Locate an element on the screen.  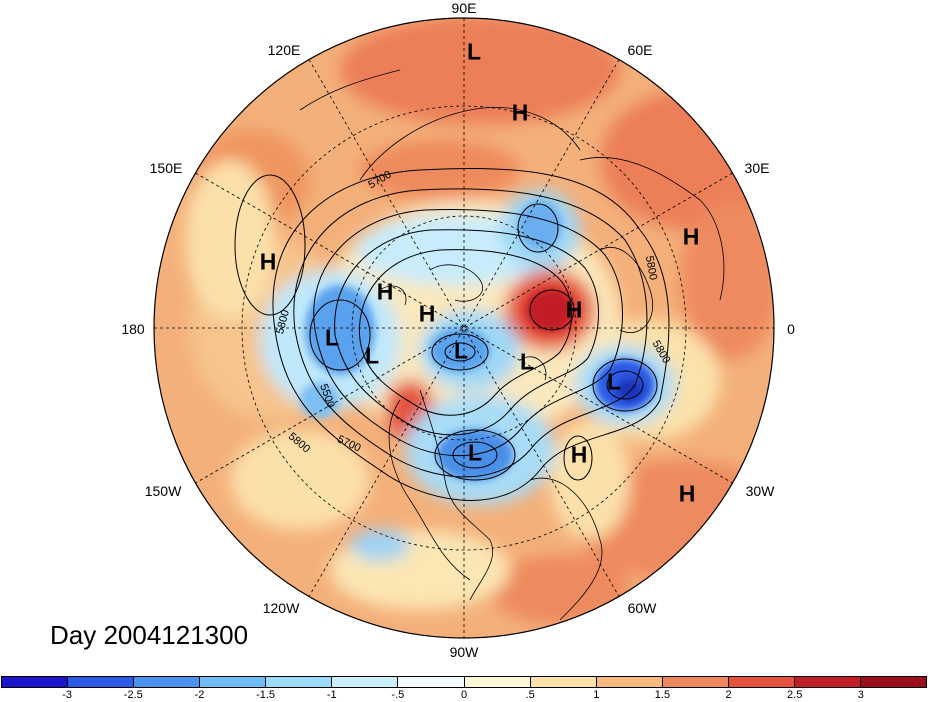
map-title: Day 2004121300 is located at coordinates (149, 635).